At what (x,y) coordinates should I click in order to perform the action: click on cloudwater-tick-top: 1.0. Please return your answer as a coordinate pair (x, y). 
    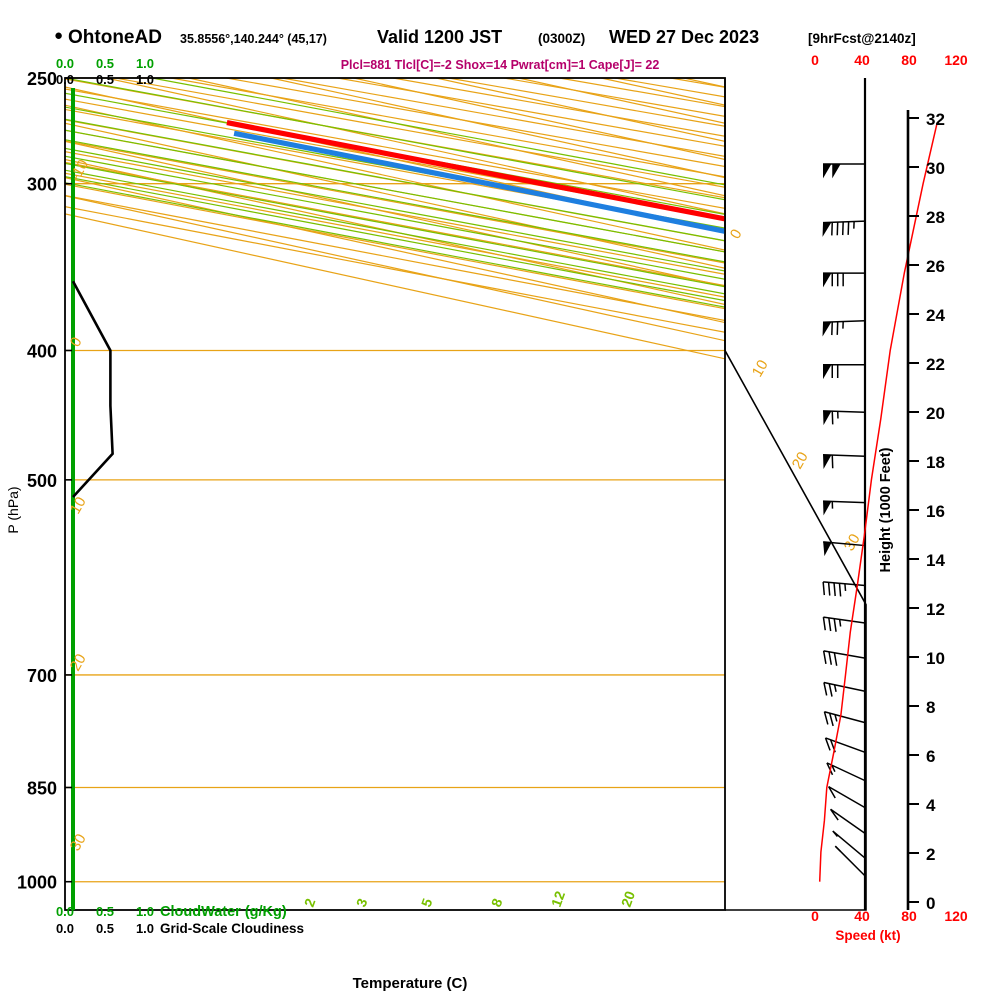
    Looking at the image, I should click on (145, 63).